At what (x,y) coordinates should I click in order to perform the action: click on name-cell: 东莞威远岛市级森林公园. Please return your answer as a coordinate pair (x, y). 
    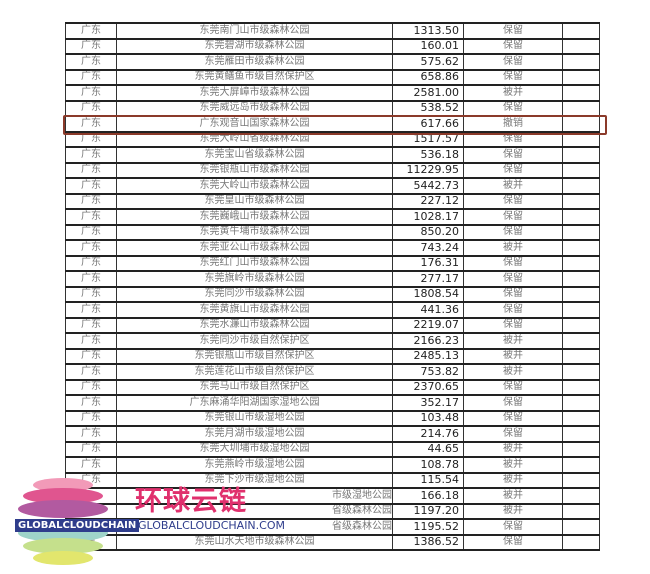
    Looking at the image, I should click on (254, 108).